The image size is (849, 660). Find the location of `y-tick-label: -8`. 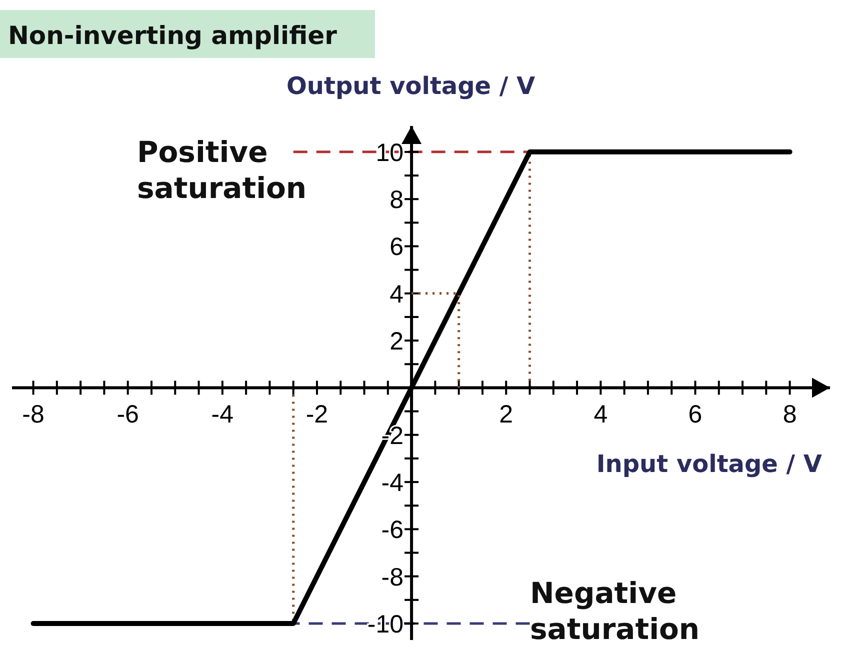

y-tick-label: -8 is located at coordinates (392, 577).